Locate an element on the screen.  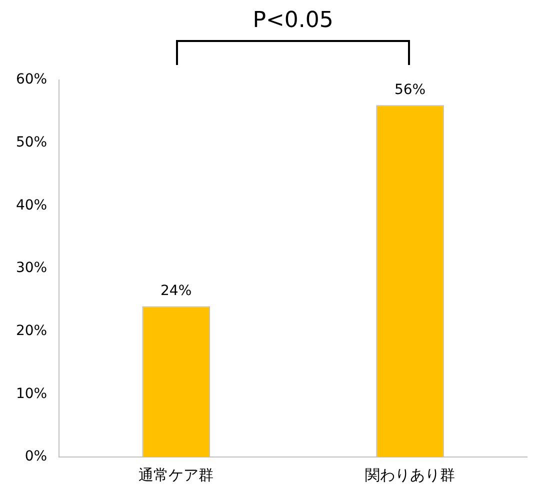
x-tick-label: 関わりあり群 is located at coordinates (410, 475).